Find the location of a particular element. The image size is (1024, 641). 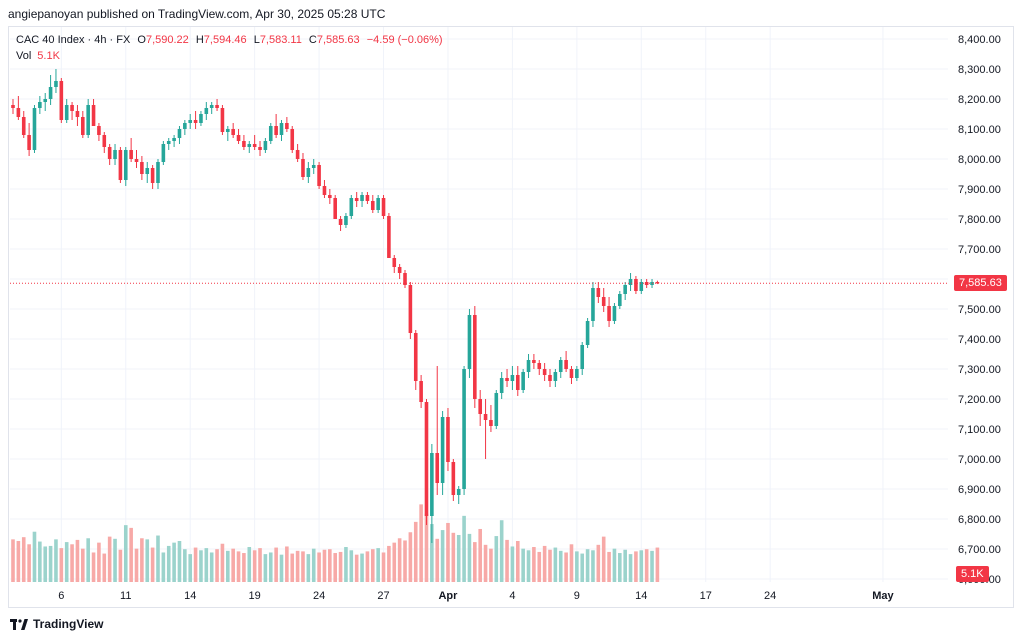

tradingview-brand: TradingView is located at coordinates (68, 624).